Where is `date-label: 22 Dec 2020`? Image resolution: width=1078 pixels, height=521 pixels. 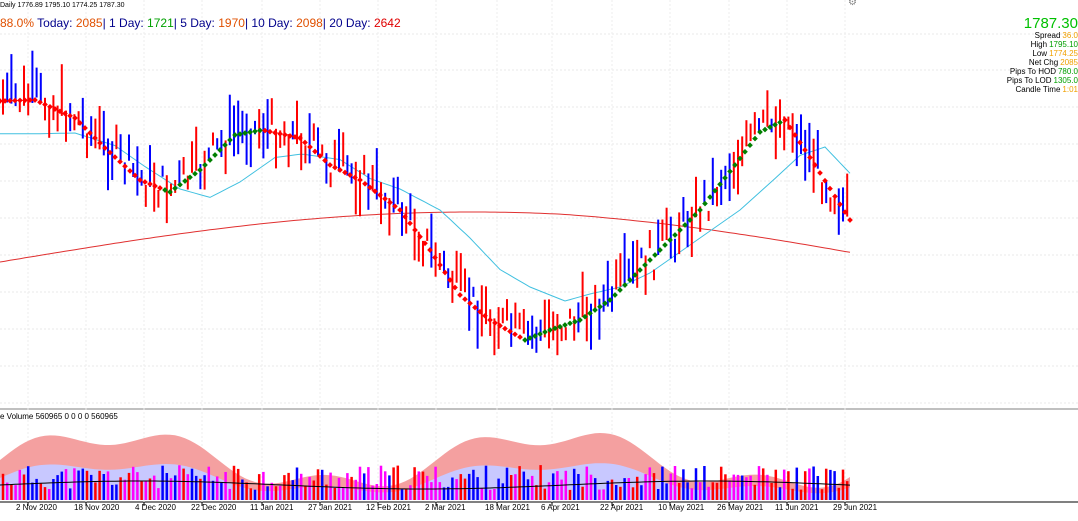 date-label: 22 Dec 2020 is located at coordinates (214, 507).